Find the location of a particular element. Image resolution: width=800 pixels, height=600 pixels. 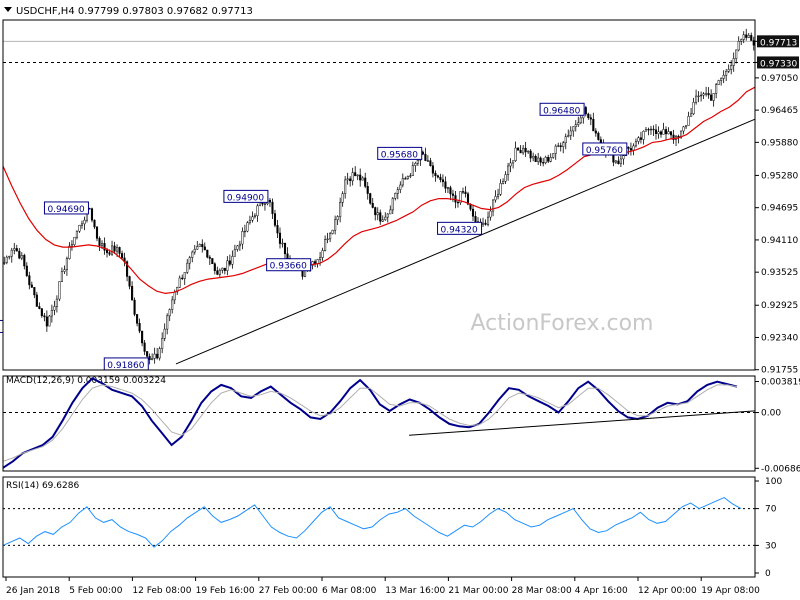

macd-panel: MACD(12,26,9) 0.003159 0.003224 is located at coordinates (379, 422).